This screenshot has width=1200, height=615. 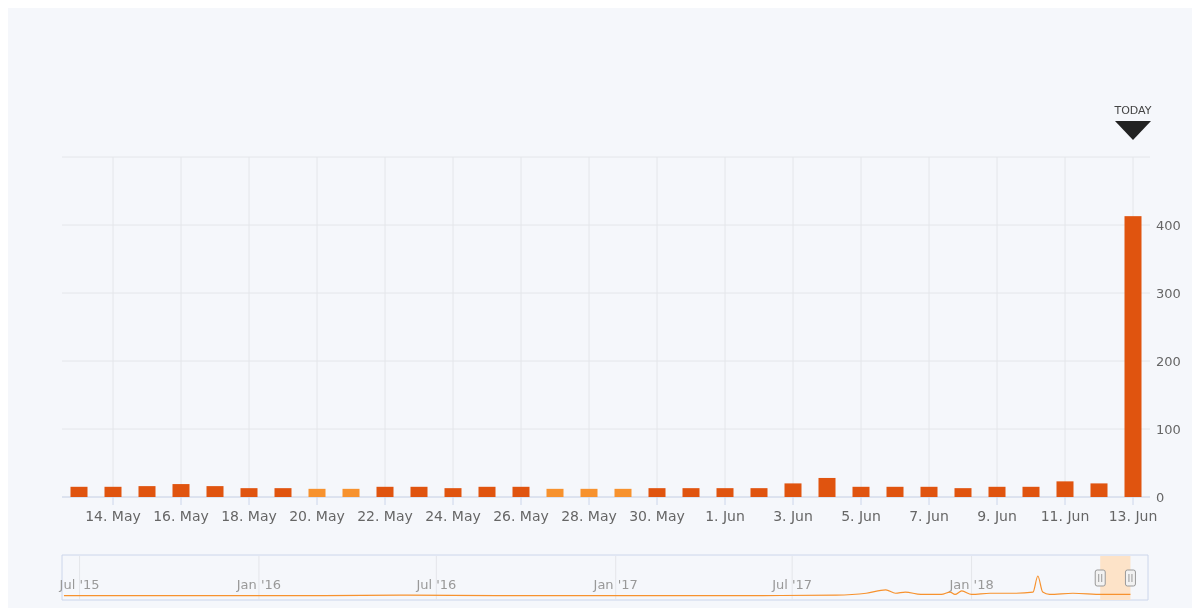 What do you see at coordinates (929, 516) in the screenshot?
I see `x-tick-label: 7. Jun` at bounding box center [929, 516].